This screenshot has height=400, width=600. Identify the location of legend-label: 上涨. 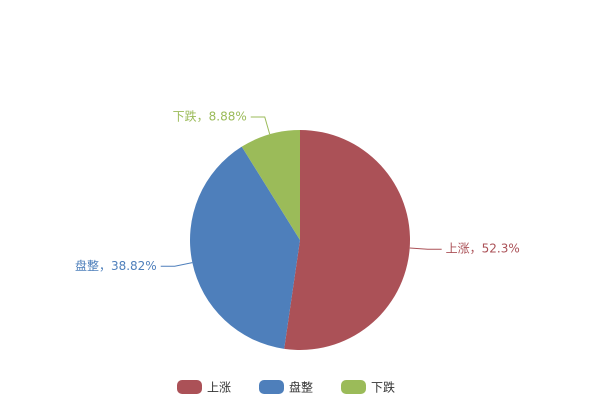
(219, 387).